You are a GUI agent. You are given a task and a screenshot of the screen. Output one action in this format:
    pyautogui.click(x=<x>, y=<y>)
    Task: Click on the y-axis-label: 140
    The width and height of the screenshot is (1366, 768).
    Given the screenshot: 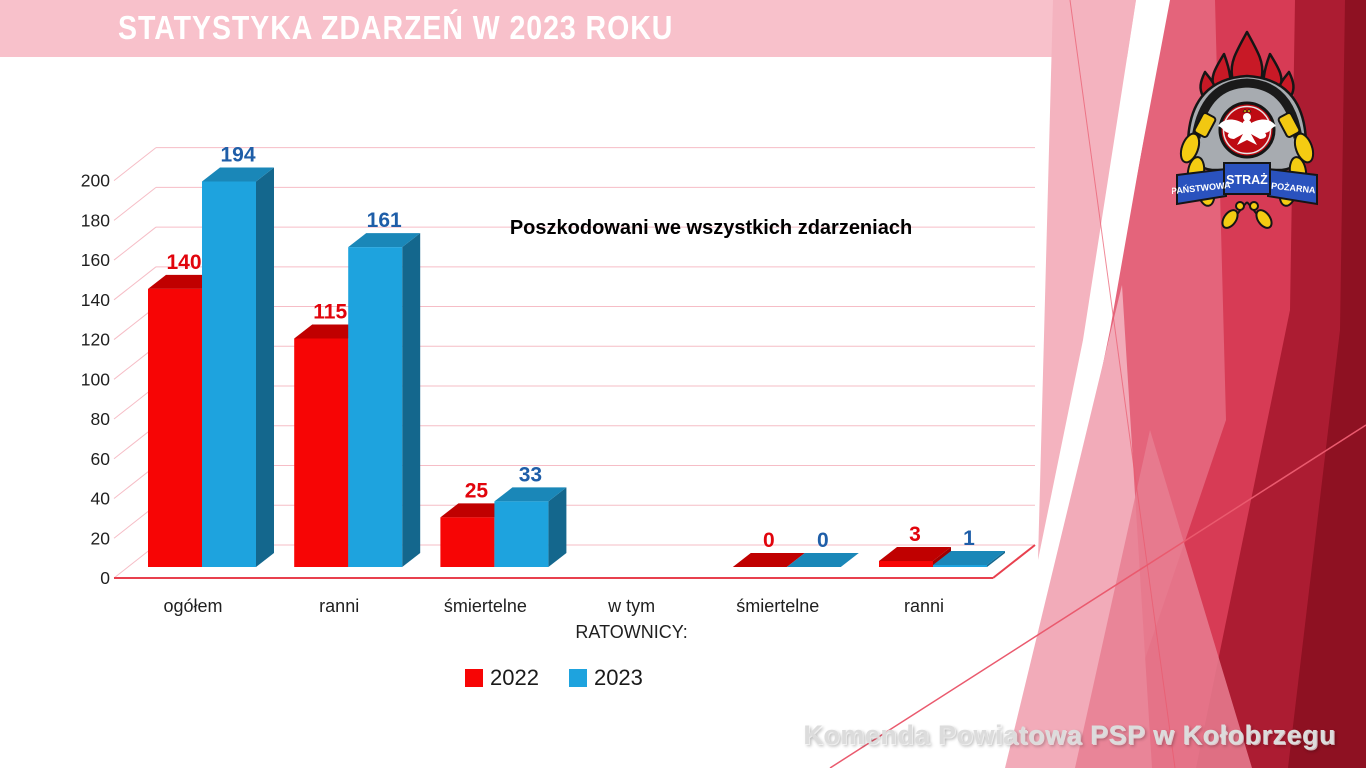 What is the action you would take?
    pyautogui.click(x=95, y=300)
    